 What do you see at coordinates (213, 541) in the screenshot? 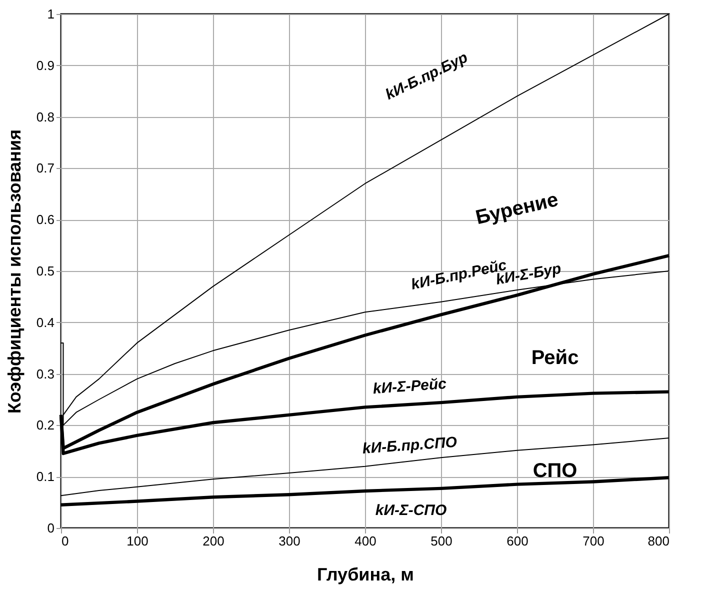
I see `x-tick-label: 200` at bounding box center [213, 541].